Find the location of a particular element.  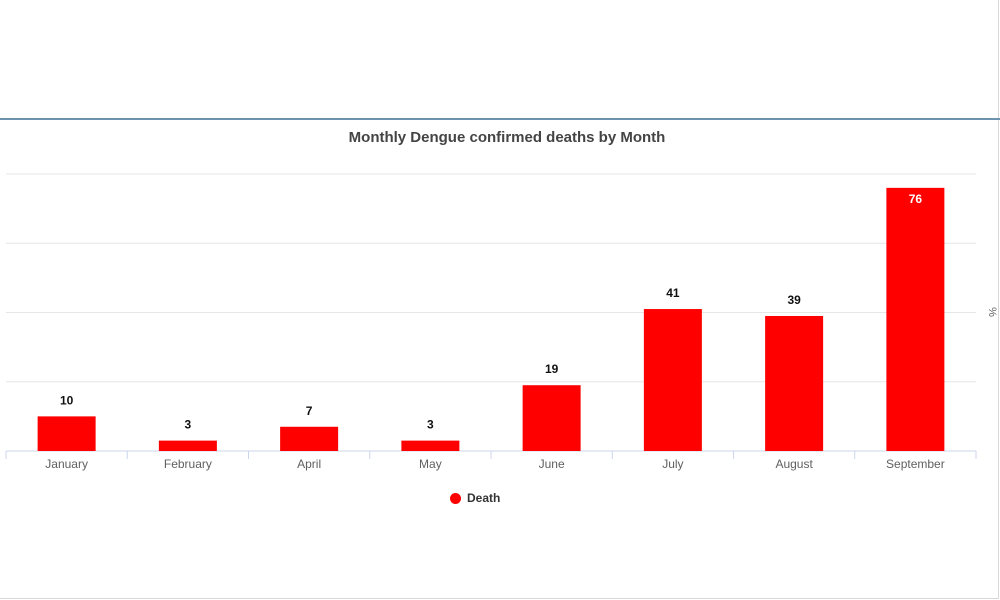

top-divider is located at coordinates (500, 119).